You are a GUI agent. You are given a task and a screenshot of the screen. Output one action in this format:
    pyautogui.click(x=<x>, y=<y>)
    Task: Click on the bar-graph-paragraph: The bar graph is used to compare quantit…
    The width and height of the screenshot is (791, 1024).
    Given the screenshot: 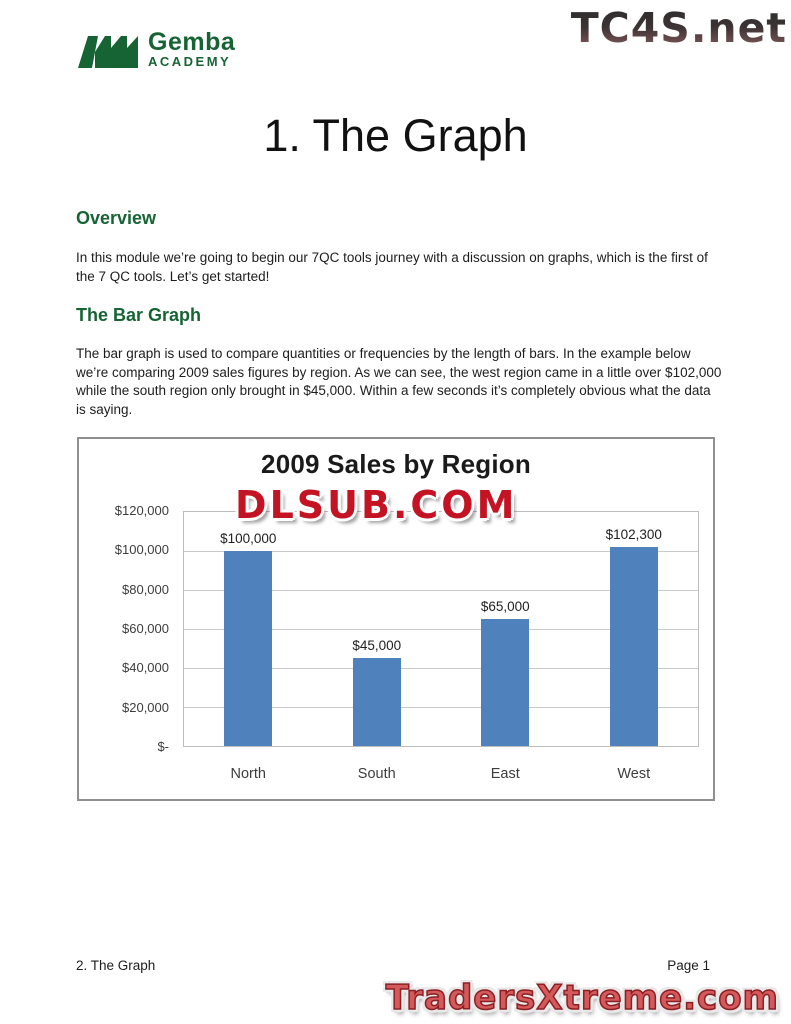 What is the action you would take?
    pyautogui.click(x=399, y=381)
    